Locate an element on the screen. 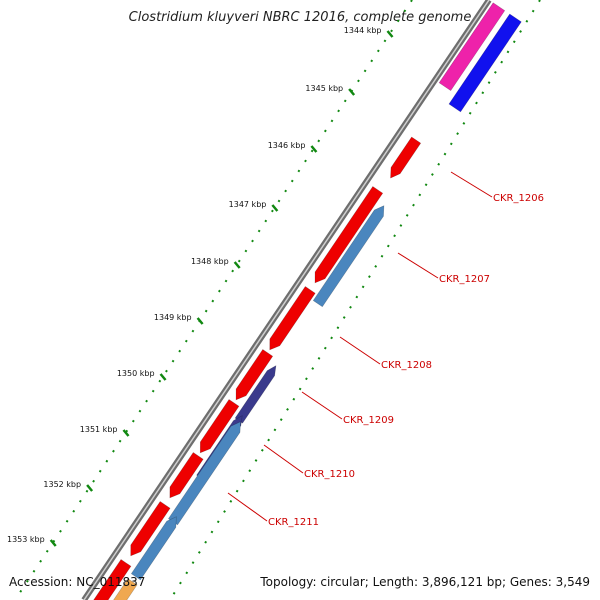 This screenshot has width=600, height=600. tick-label: 1351 kbp is located at coordinates (99, 429).